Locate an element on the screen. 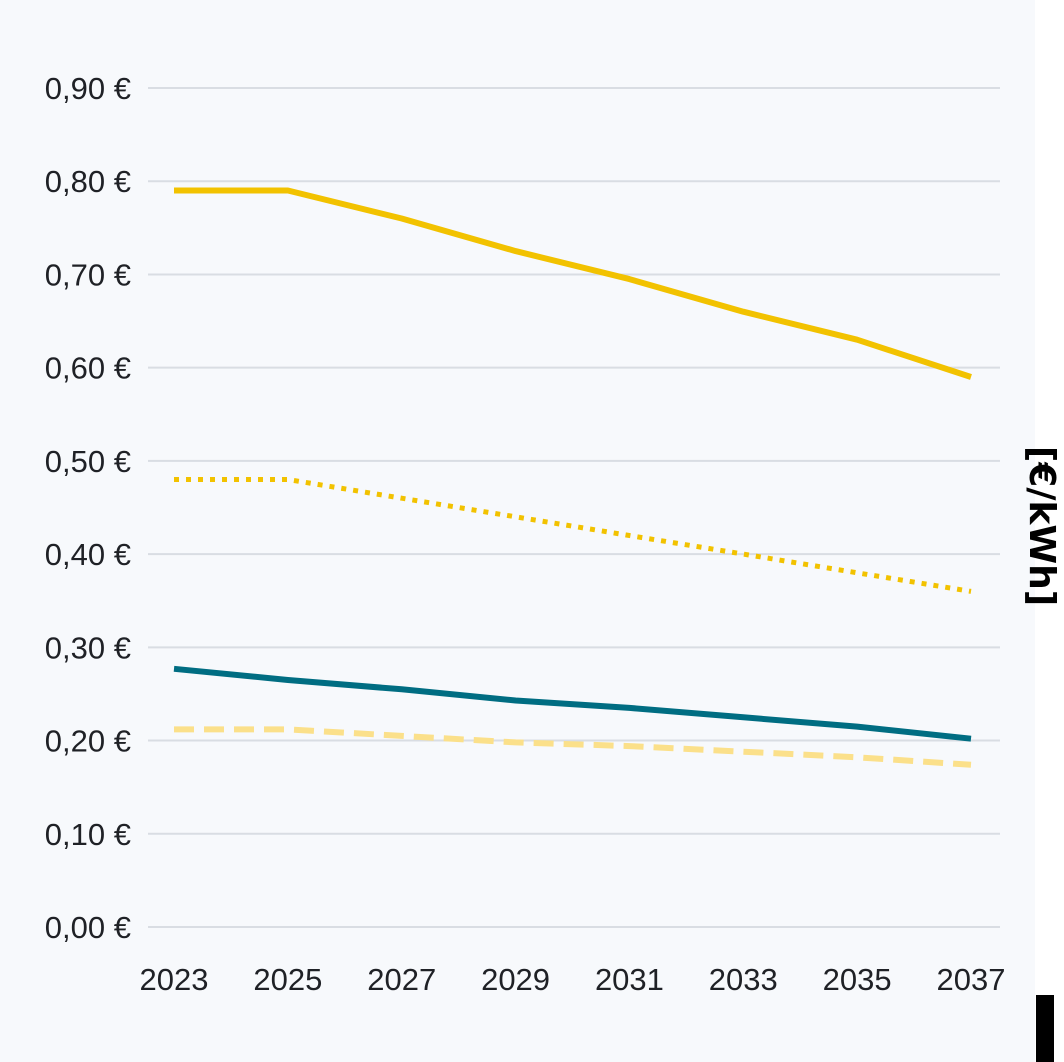 The width and height of the screenshot is (1064, 1062). y-tick-label: 0,40 € is located at coordinates (88, 554).